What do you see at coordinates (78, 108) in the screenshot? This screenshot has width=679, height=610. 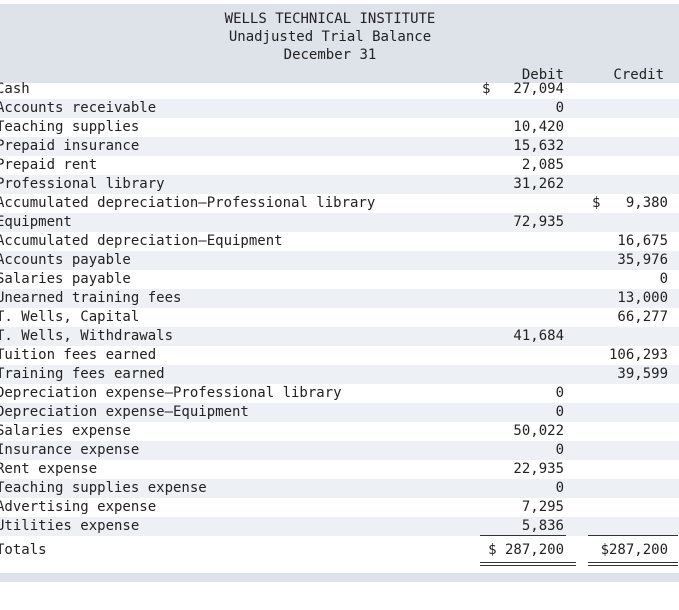 I see `account-name: Accounts receivable` at bounding box center [78, 108].